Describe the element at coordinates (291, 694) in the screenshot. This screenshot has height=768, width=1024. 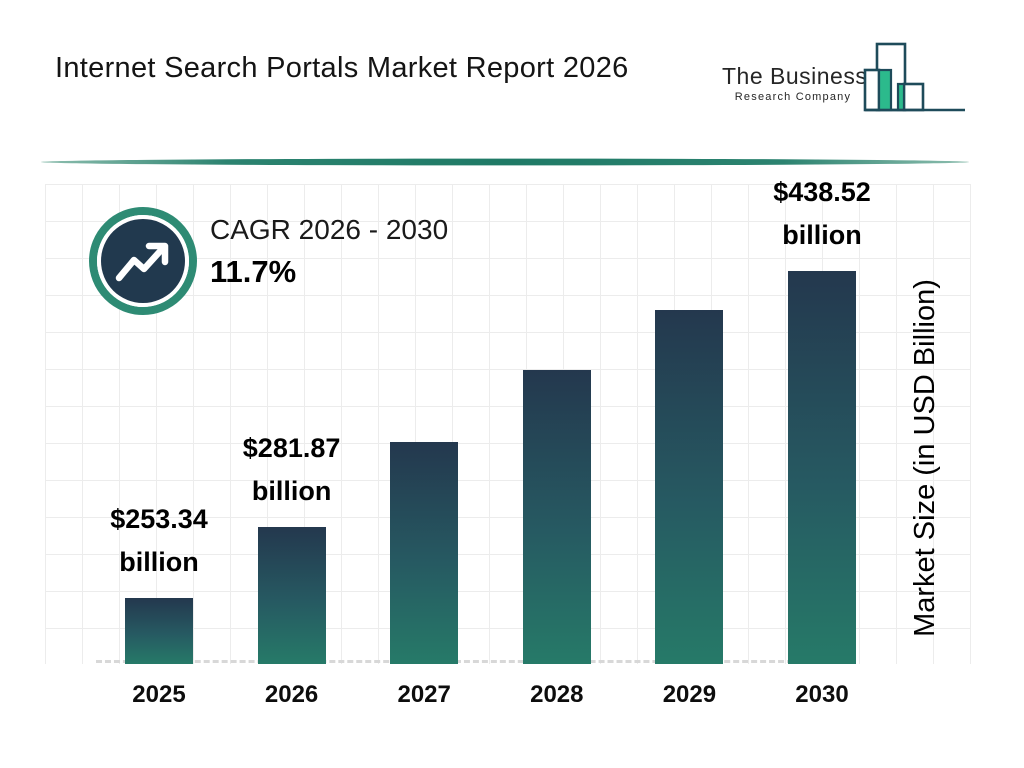
I see `x-tick-label-2026: 2026` at that location.